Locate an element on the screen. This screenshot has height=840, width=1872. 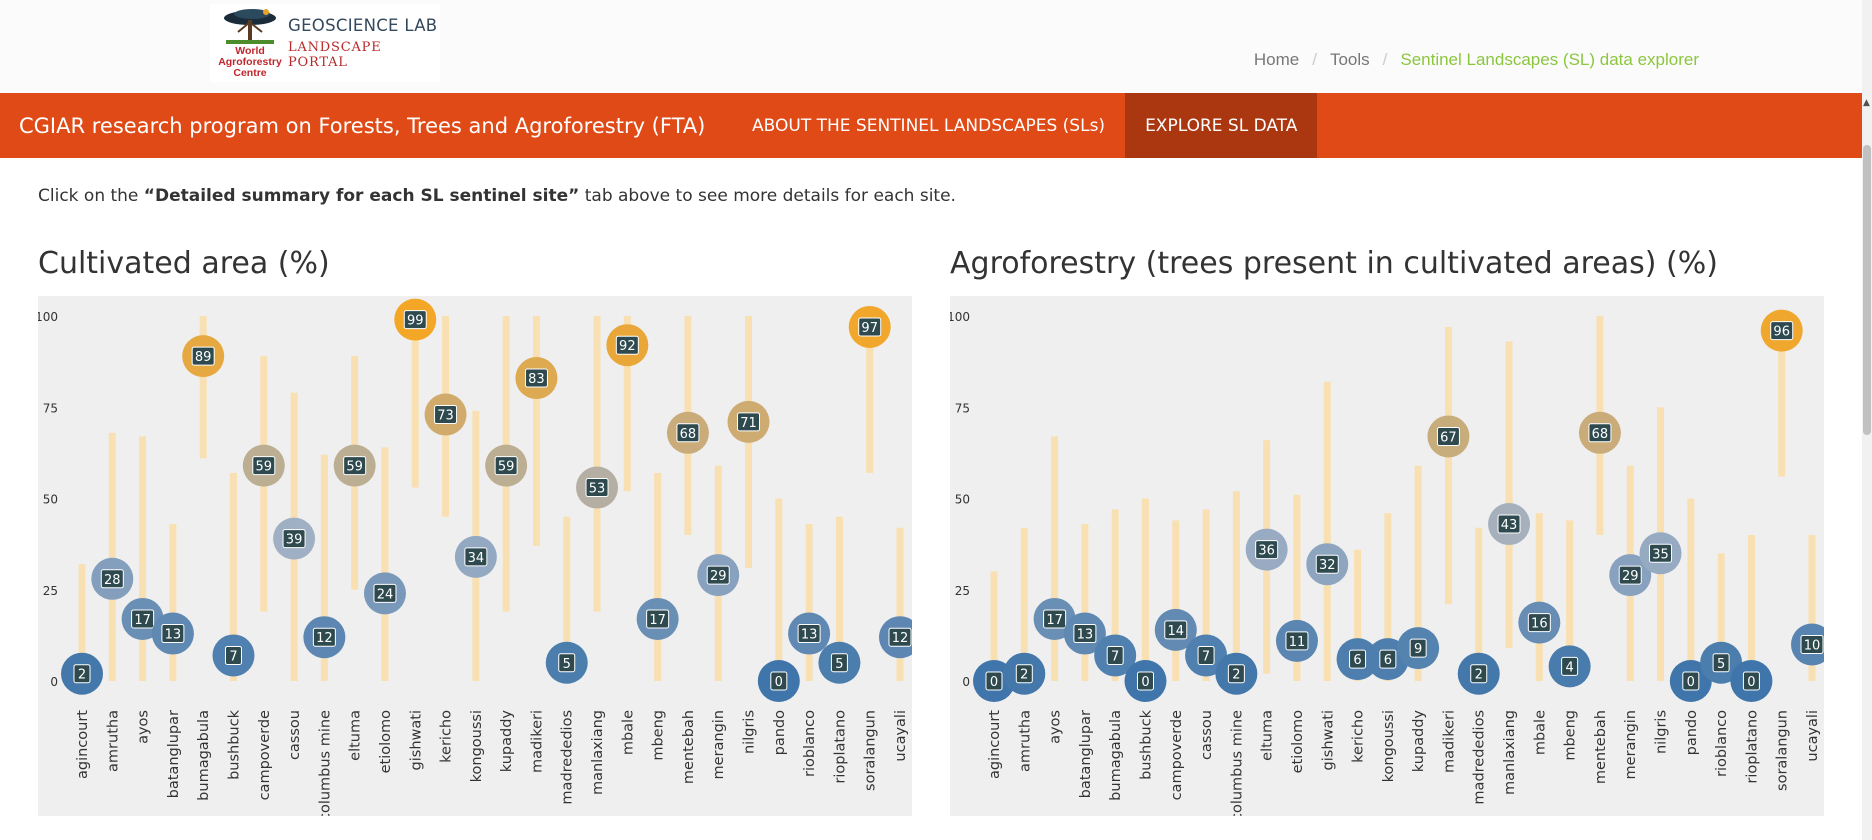
data-point: 96 is located at coordinates (1781, 393).